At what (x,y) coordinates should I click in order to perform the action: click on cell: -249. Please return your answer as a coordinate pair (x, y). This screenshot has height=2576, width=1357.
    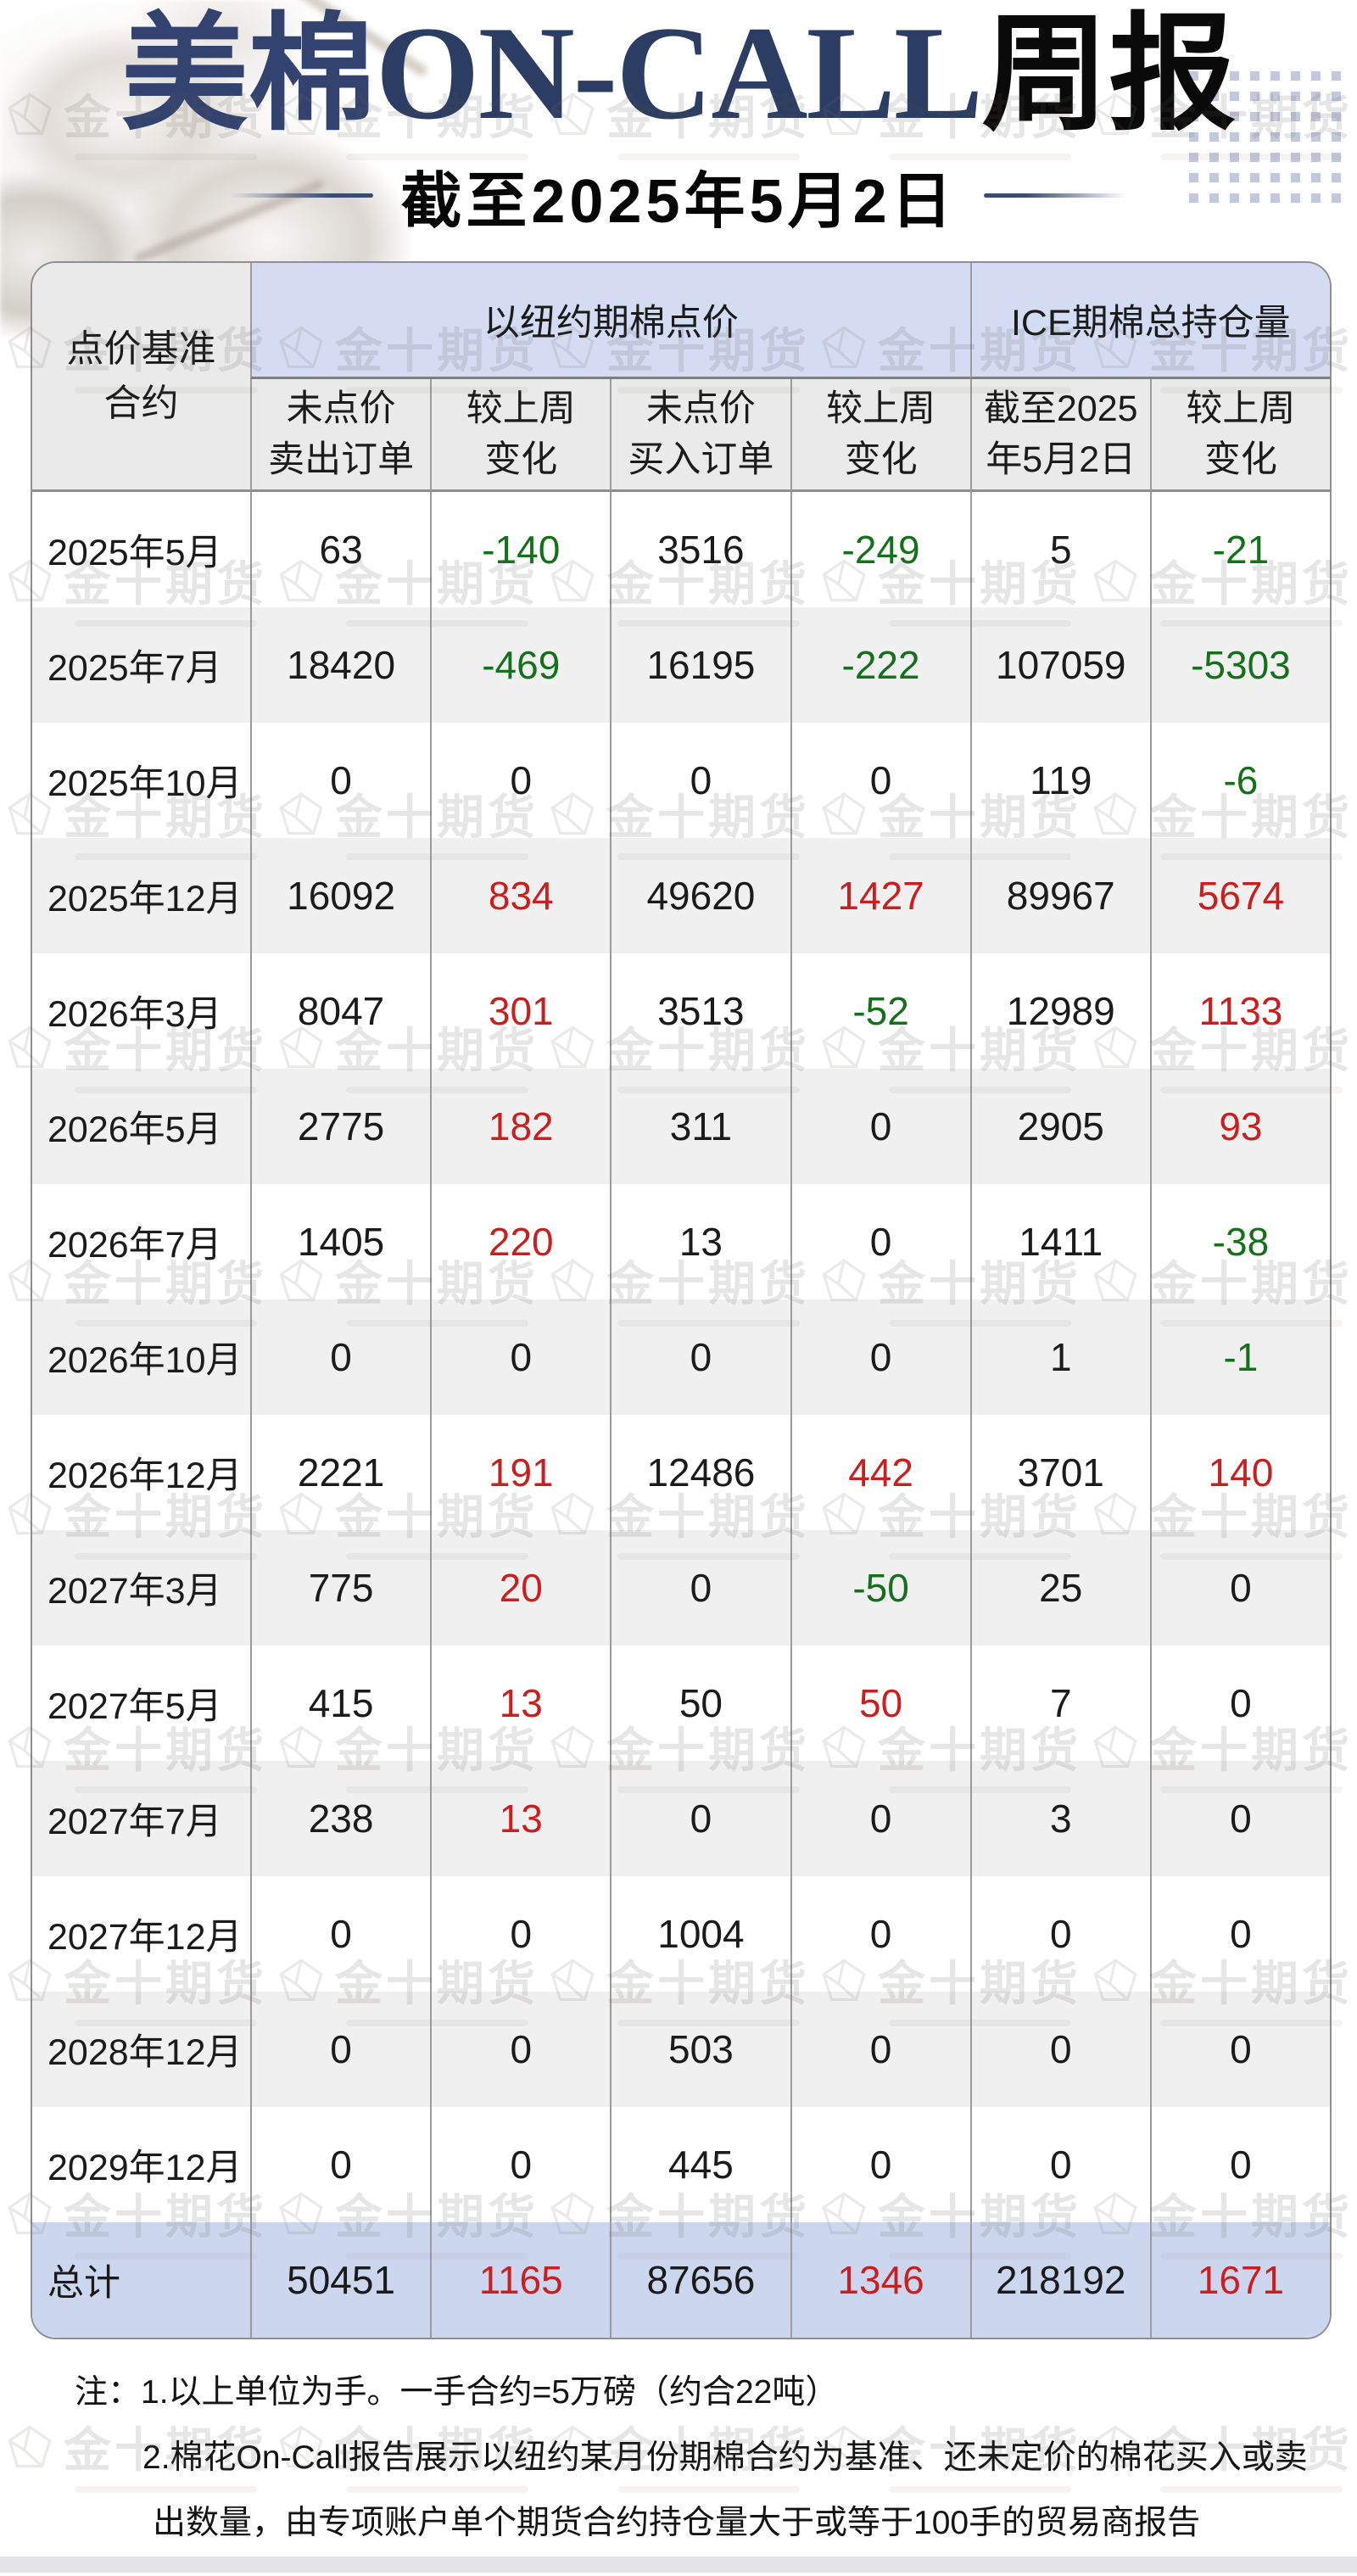
    Looking at the image, I should click on (880, 549).